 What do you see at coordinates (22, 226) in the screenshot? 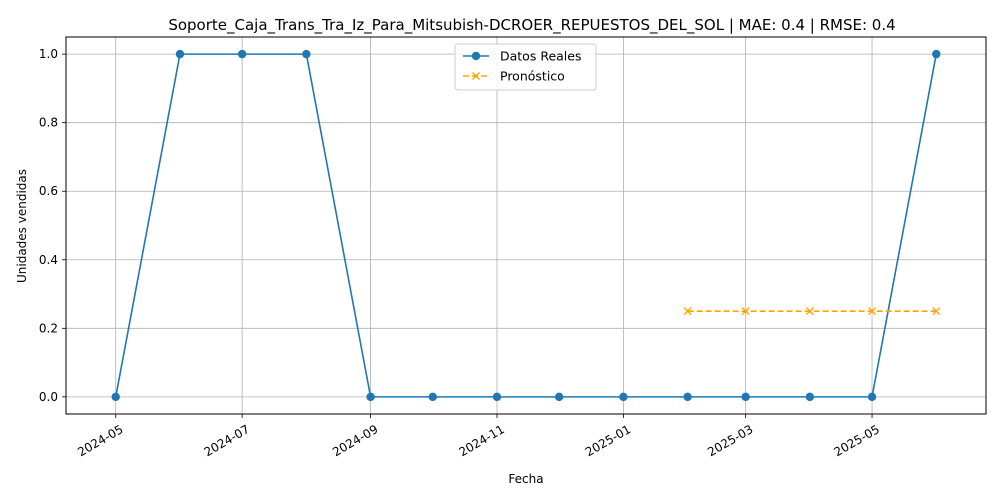
I see `y-axis-label: Unidades vendidas` at bounding box center [22, 226].